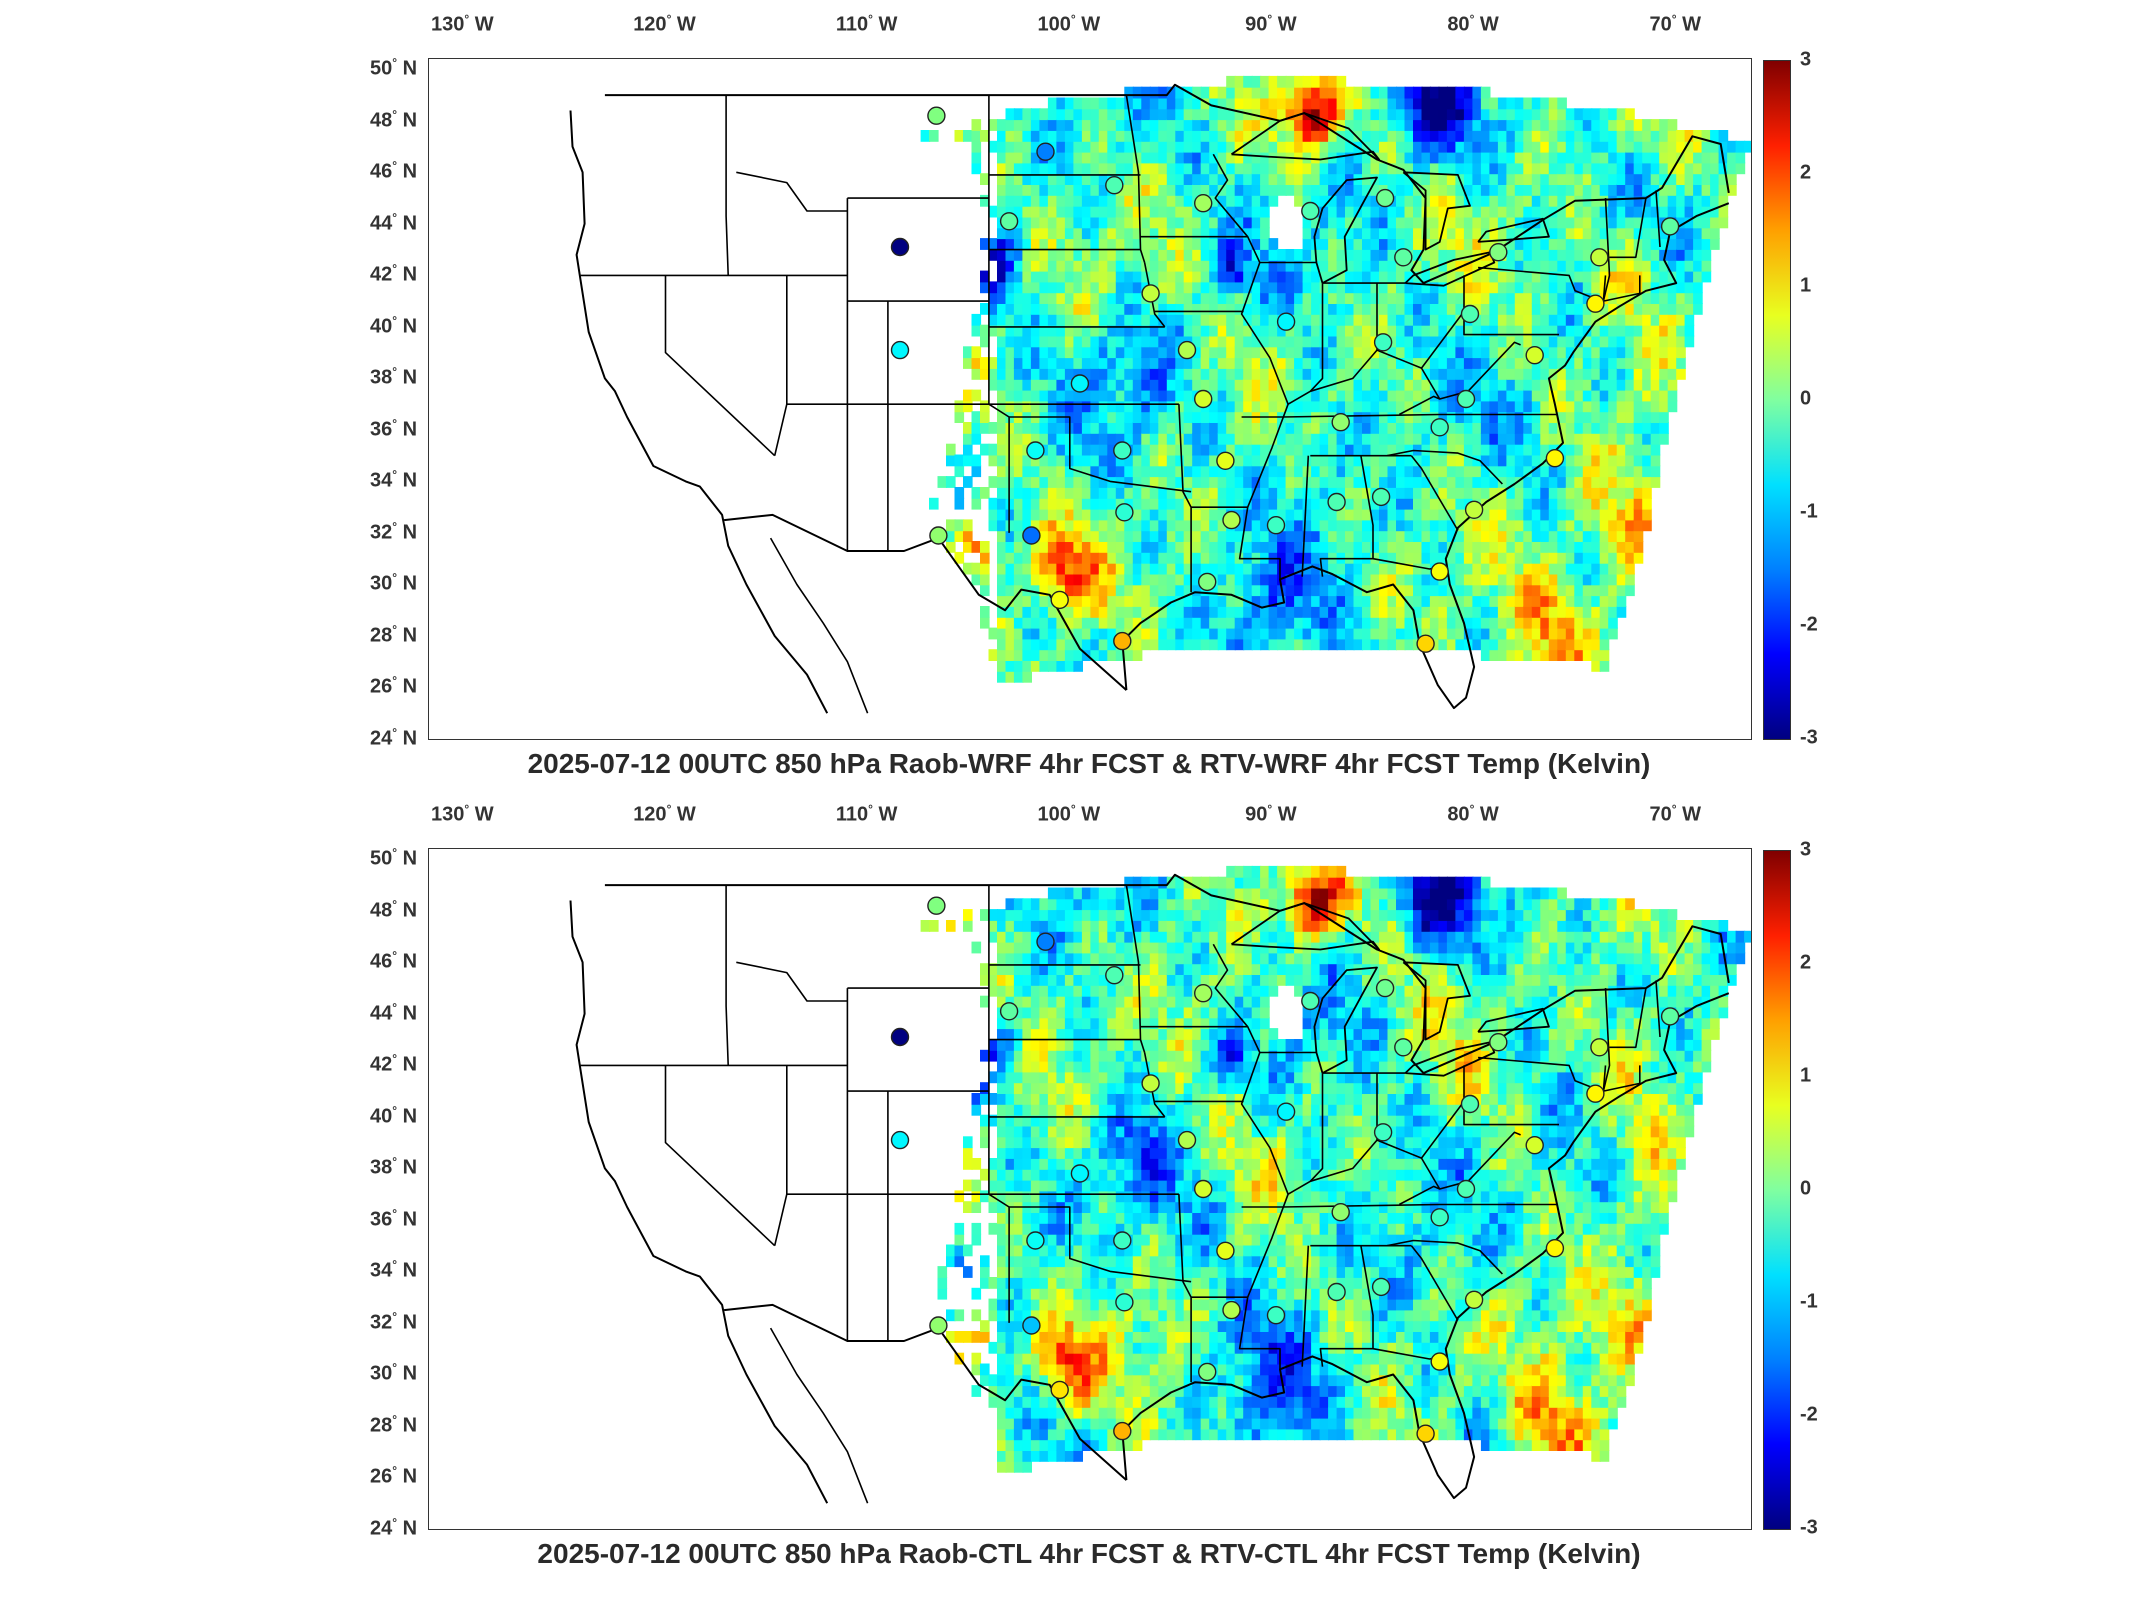  Describe the element at coordinates (1069, 814) in the screenshot. I see `longitude-label: 100° W` at that location.